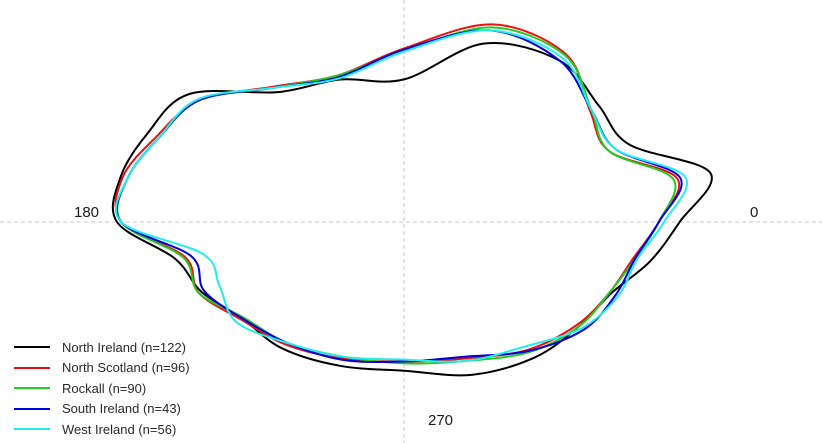 The image size is (822, 443). I want to click on legend-item: North Ireland (n=122), so click(102, 347).